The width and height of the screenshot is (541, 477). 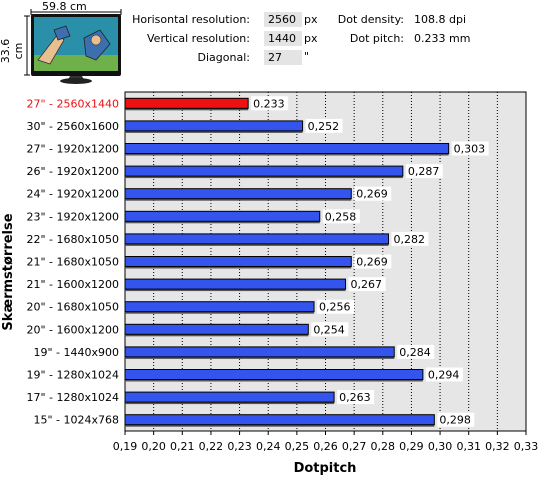 What do you see at coordinates (153, 446) in the screenshot?
I see `x-tick-label: 0,20` at bounding box center [153, 446].